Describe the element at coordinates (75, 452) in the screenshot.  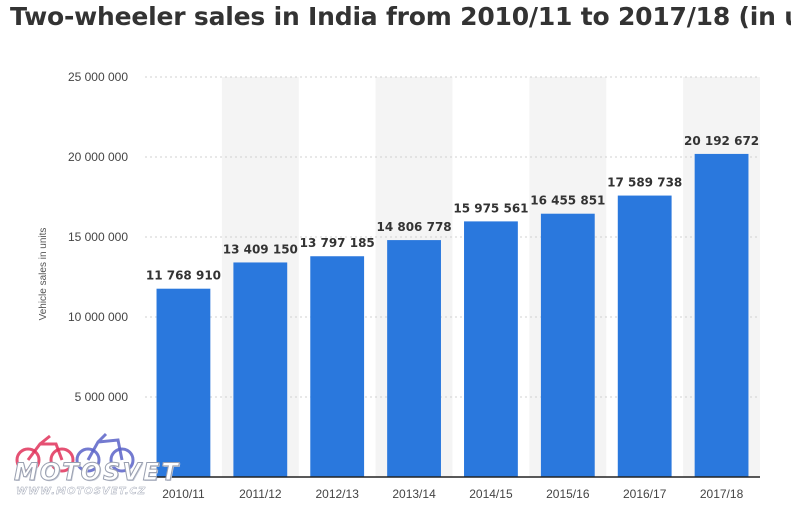
I see `motorcycle-icon` at that location.